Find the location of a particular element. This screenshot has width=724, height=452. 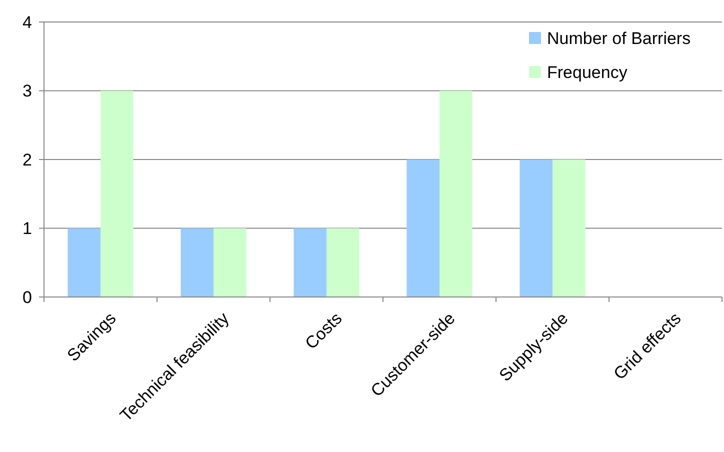

y-tick-label: 3 is located at coordinates (27, 91).